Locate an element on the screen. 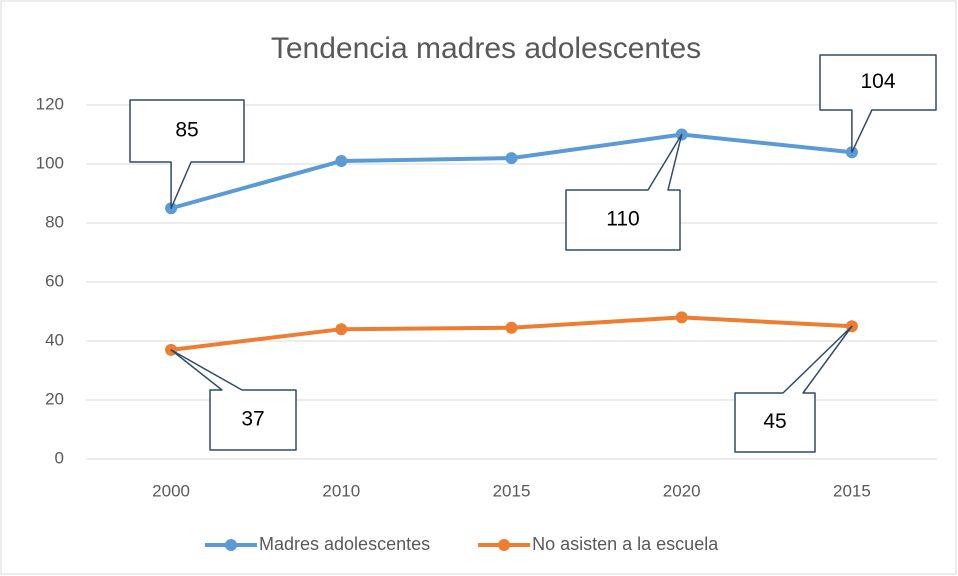 This screenshot has height=576, width=958. legend-label: Madres adolescentes is located at coordinates (344, 544).